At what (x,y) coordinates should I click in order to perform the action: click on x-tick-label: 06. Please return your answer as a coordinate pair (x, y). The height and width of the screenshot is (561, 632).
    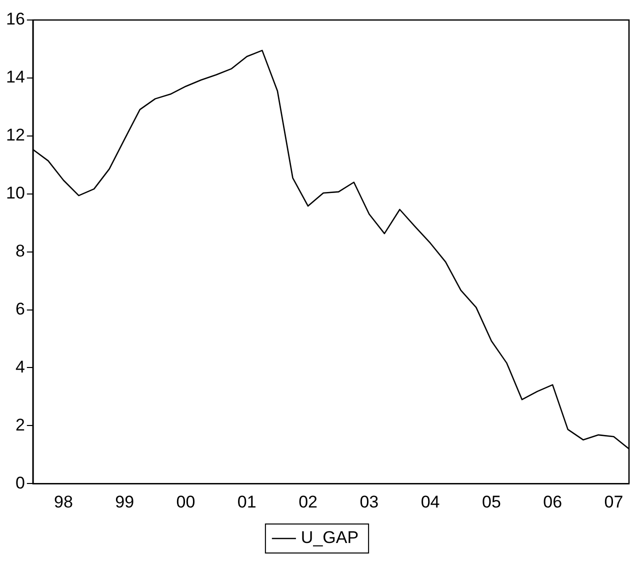
    Looking at the image, I should click on (552, 502).